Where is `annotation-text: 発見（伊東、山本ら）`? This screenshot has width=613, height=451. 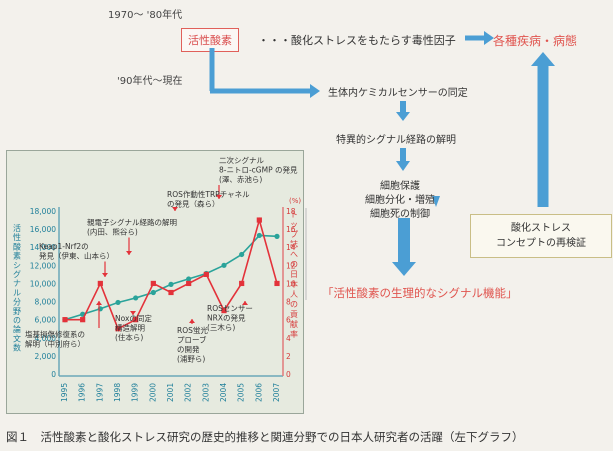 annotation-text: 発見（伊東、山本ら） is located at coordinates (76, 256).